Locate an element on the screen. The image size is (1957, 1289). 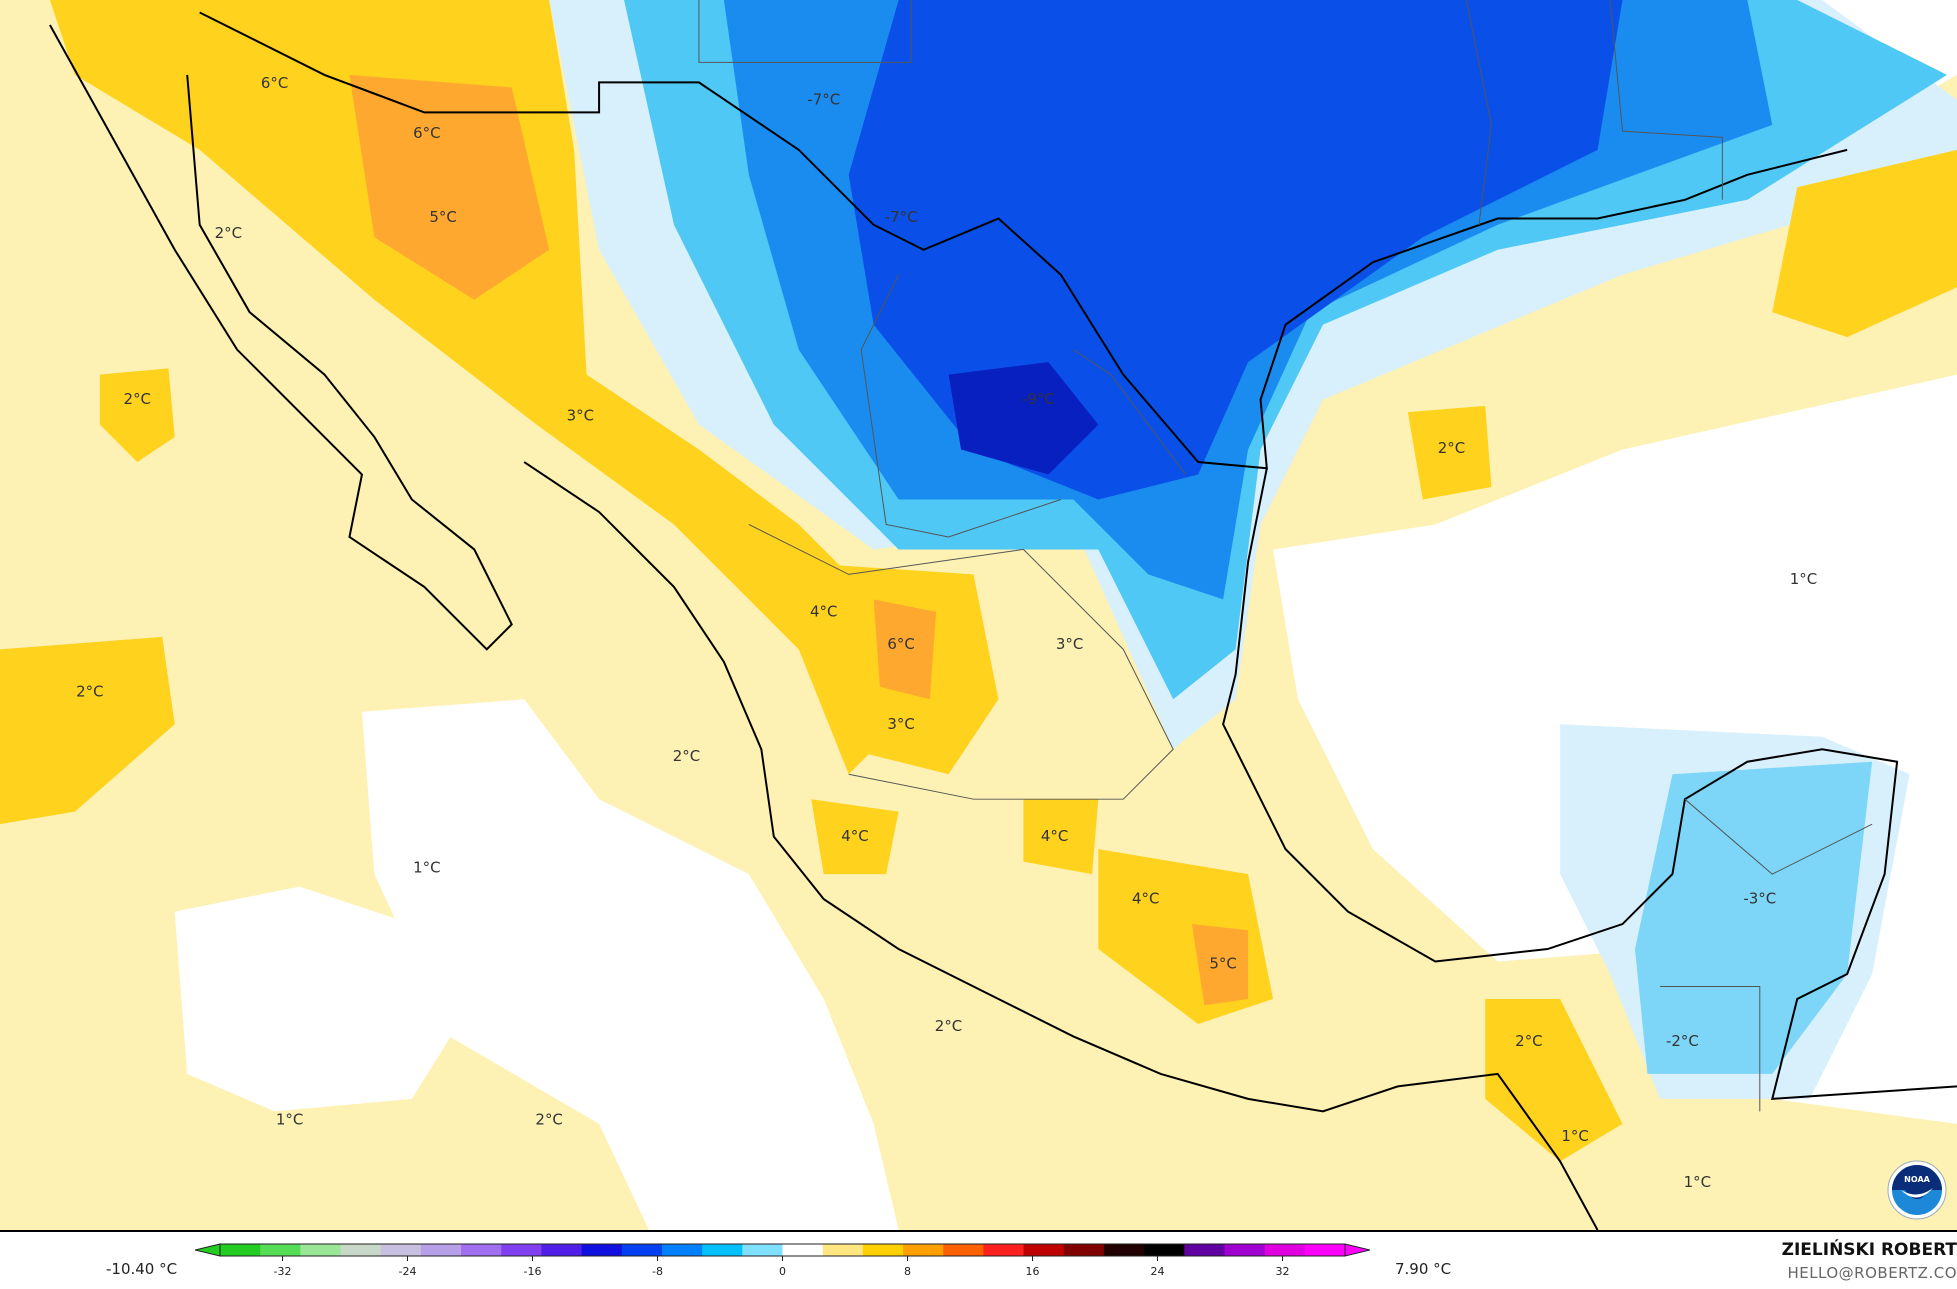
contour-label: -9°C is located at coordinates (1038, 399).